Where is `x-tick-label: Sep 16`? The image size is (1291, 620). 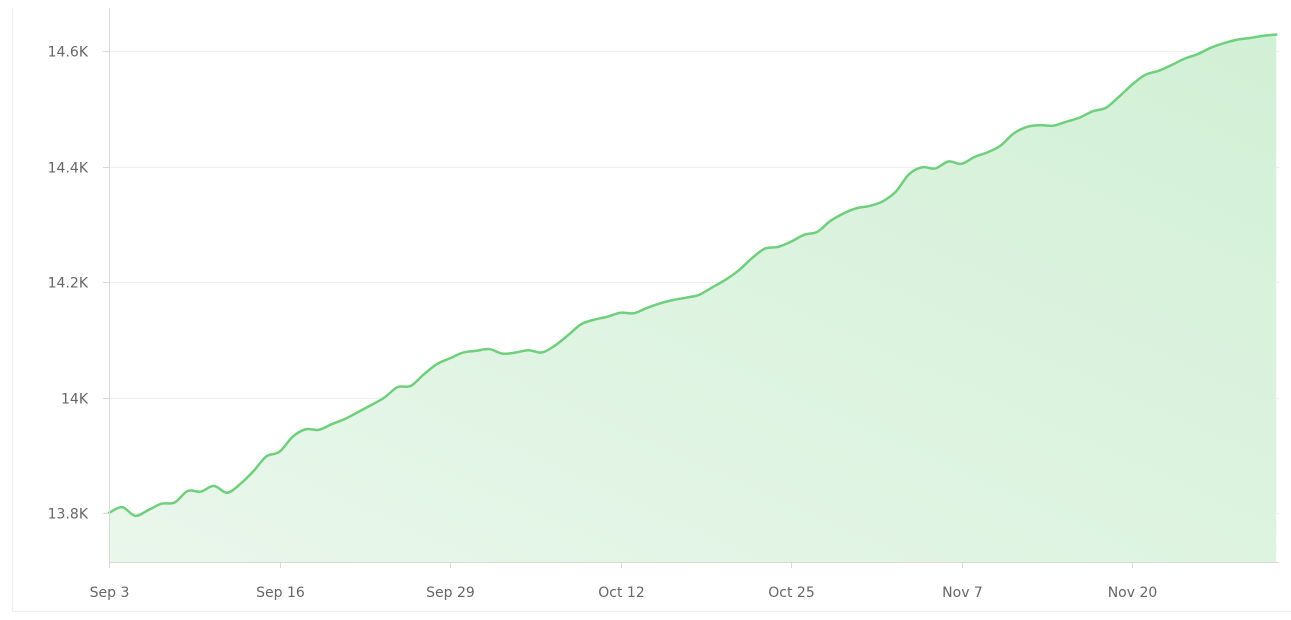 x-tick-label: Sep 16 is located at coordinates (280, 593).